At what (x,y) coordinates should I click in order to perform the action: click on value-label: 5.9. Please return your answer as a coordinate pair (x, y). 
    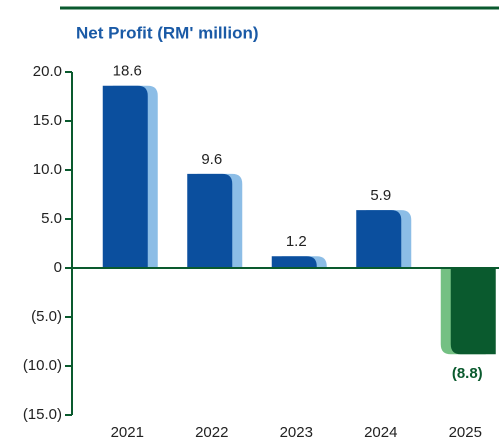
    Looking at the image, I should click on (380, 195).